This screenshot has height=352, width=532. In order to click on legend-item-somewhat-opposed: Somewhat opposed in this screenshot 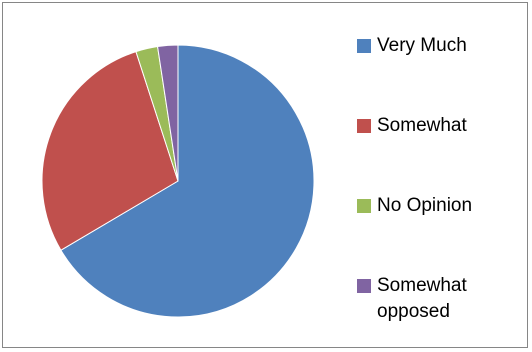, I will do `click(427, 299)`.